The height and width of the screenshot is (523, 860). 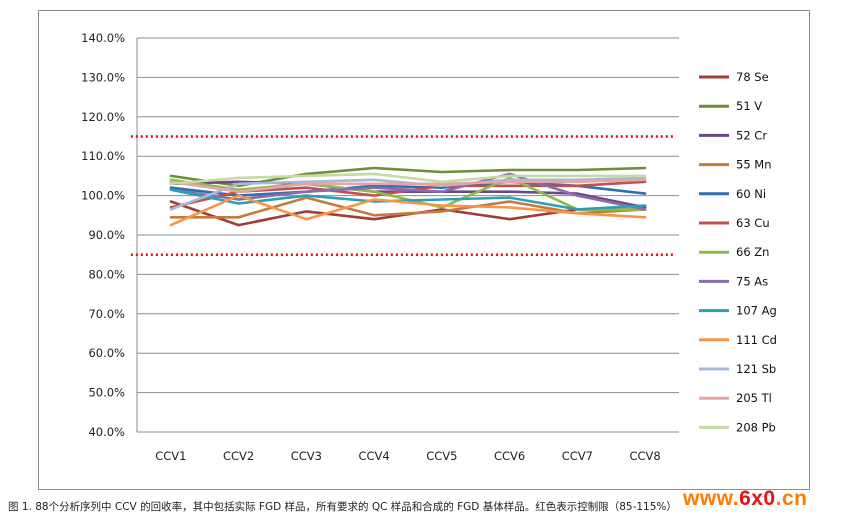 What do you see at coordinates (752, 77) in the screenshot?
I see `legend-label: 78 Se` at bounding box center [752, 77].